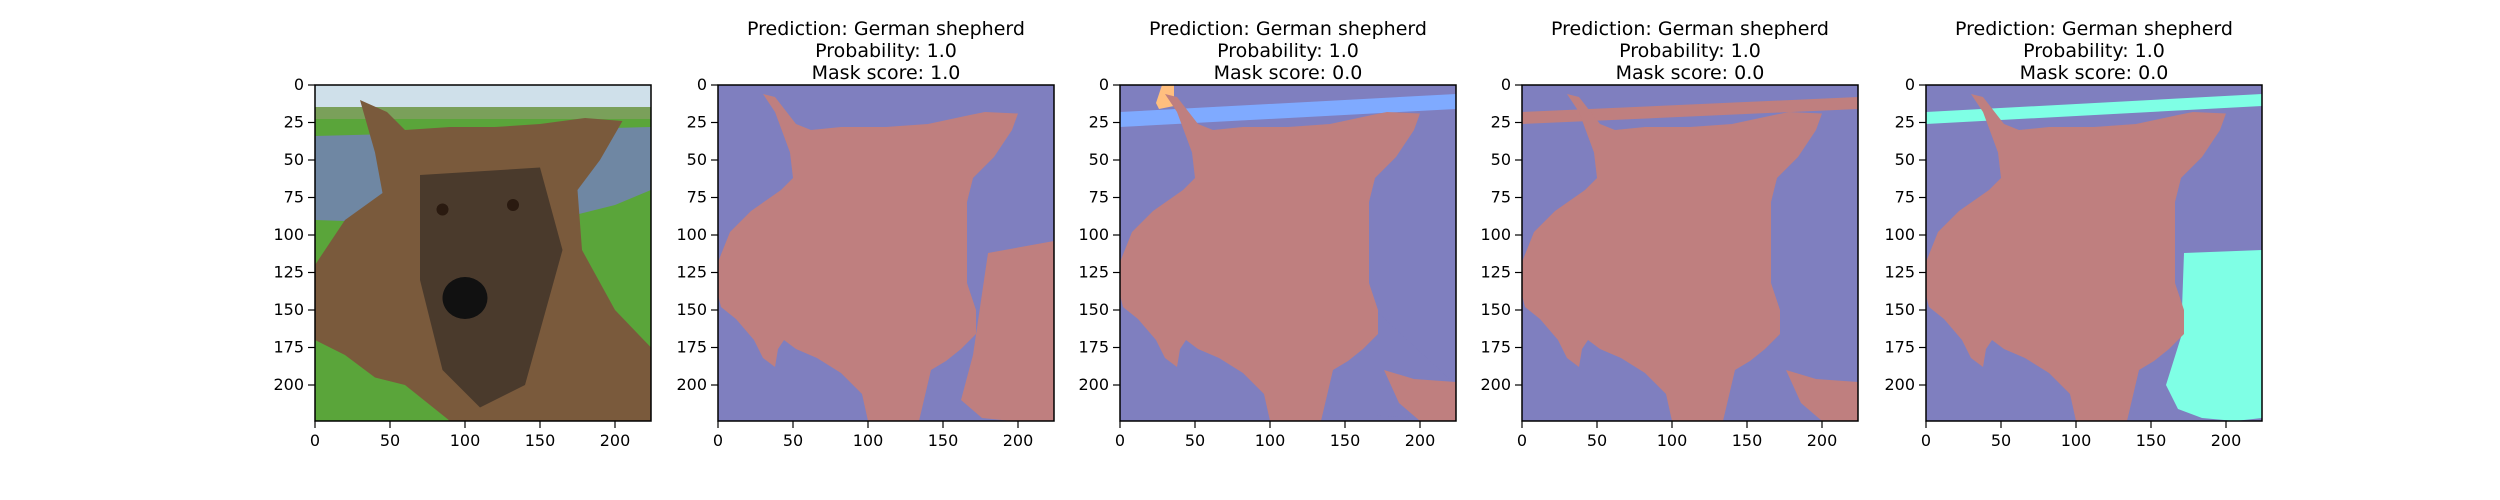 Image resolution: width=2500 pixels, height=500 pixels. I want to click on dog-eye-right, so click(513, 205).